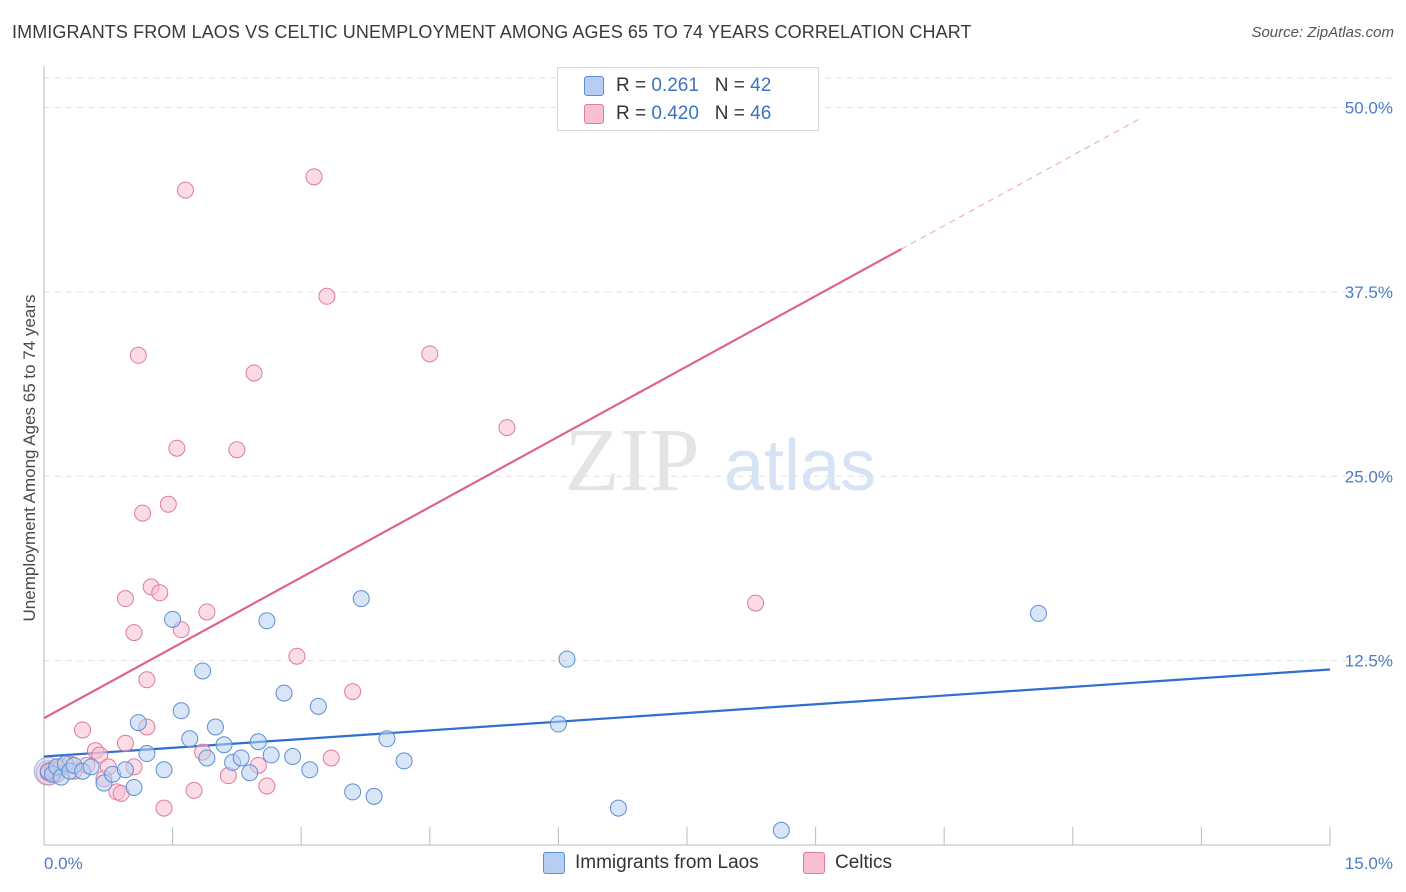  What do you see at coordinates (1369, 661) in the screenshot?
I see `y-tick-label: 12.5%` at bounding box center [1369, 661].